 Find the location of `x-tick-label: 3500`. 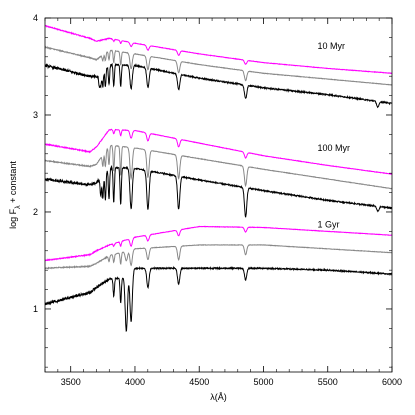

x-tick-label: 3500 is located at coordinates (71, 382).